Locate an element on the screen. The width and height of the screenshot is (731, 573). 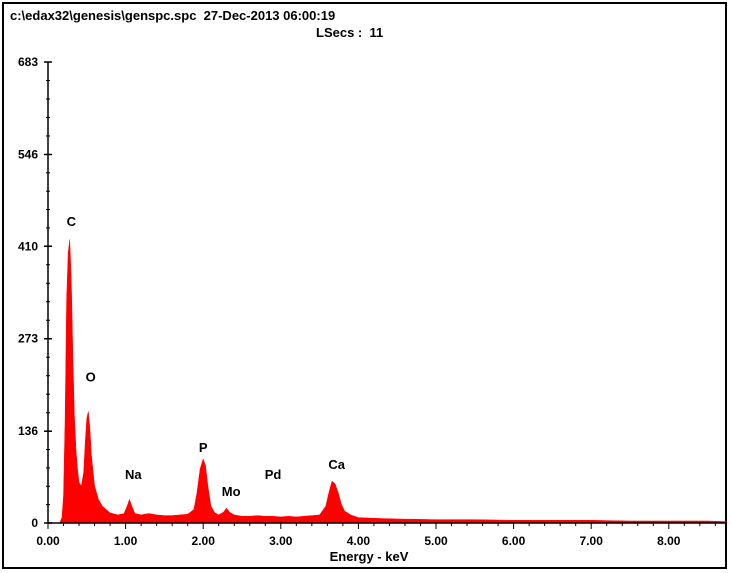
x-axis-label: Energy - keV is located at coordinates (369, 556).